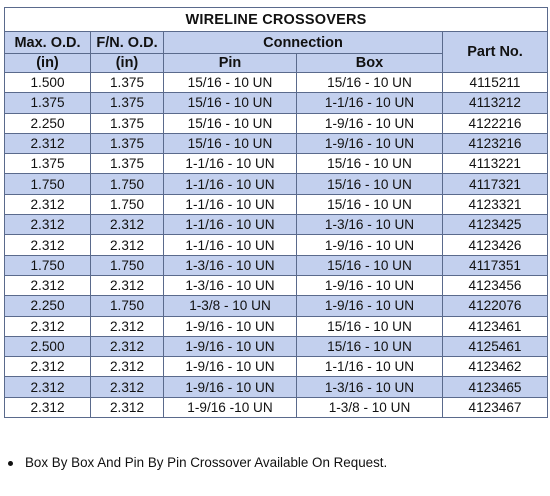 This screenshot has height=496, width=550. I want to click on cell-box: 1-3/8 - 10 UN, so click(369, 407).